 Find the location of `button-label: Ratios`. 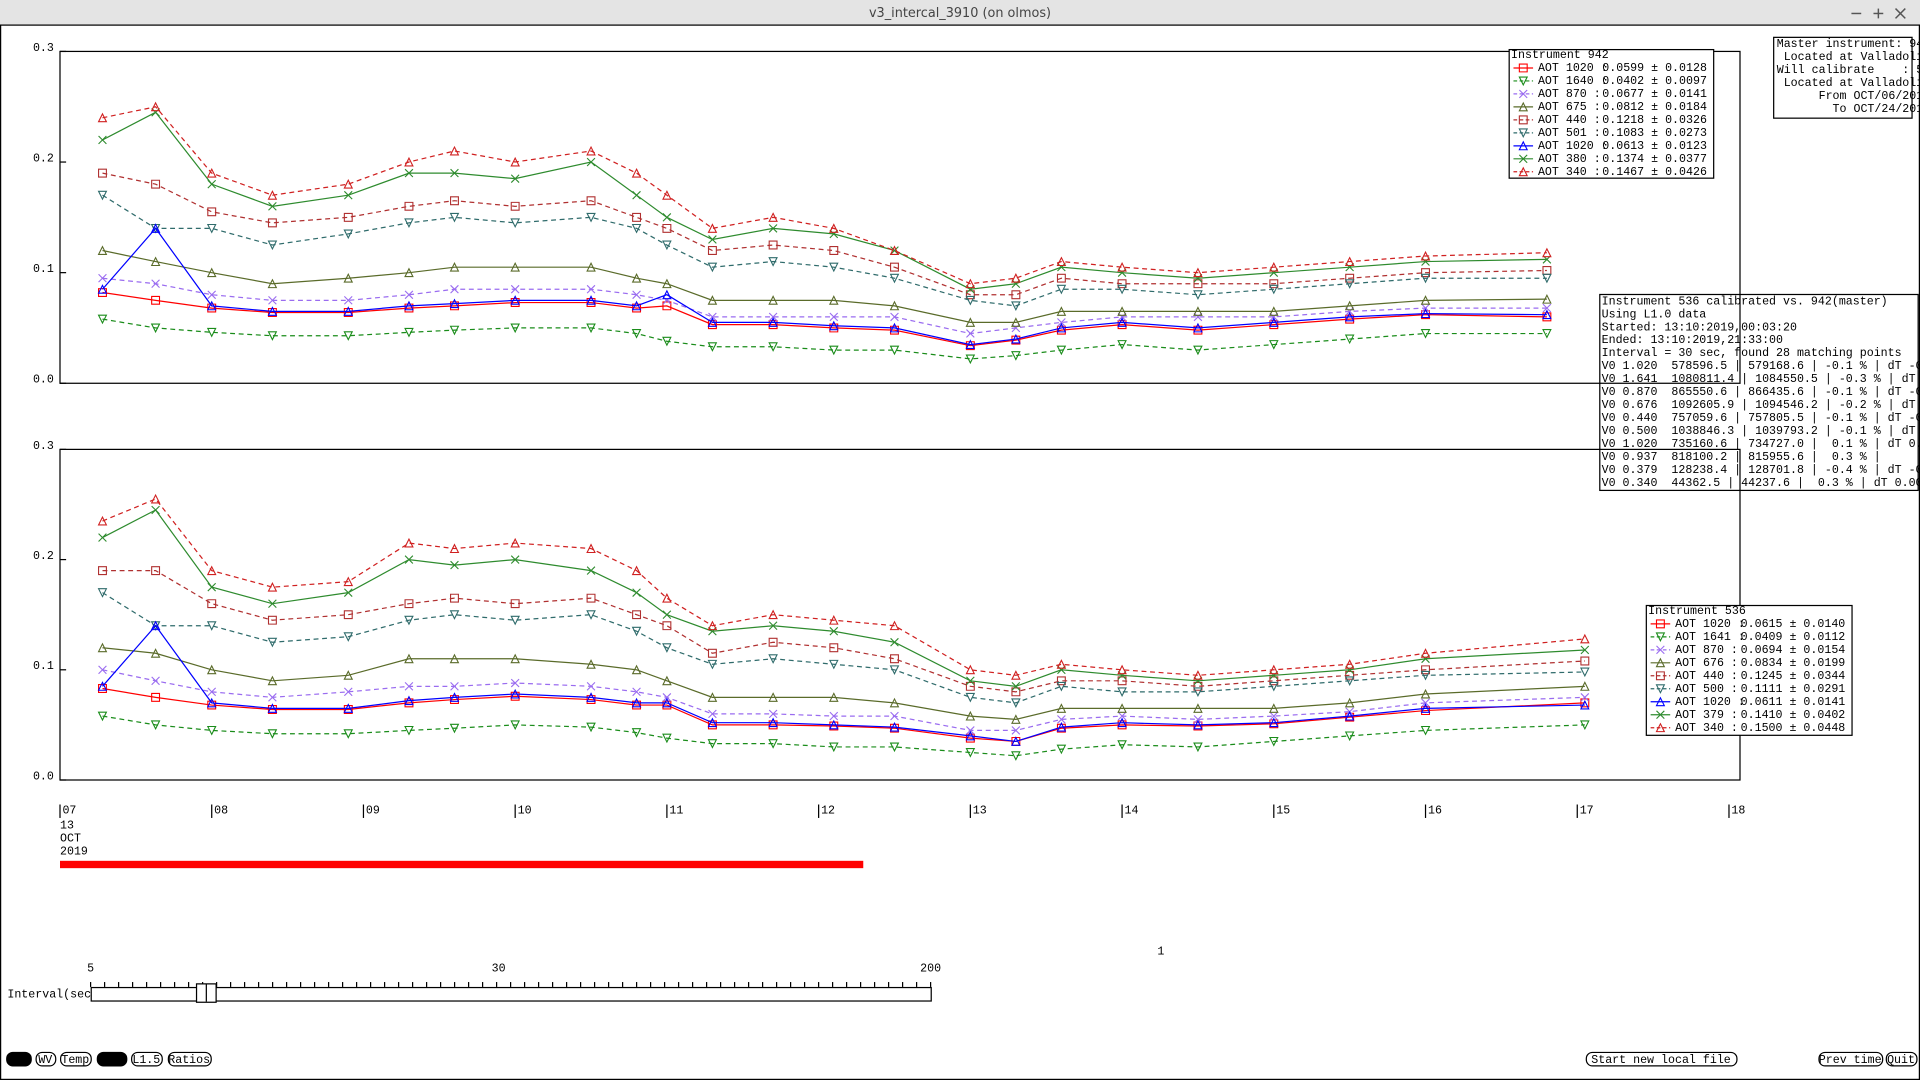

button-label: Ratios is located at coordinates (189, 1060).